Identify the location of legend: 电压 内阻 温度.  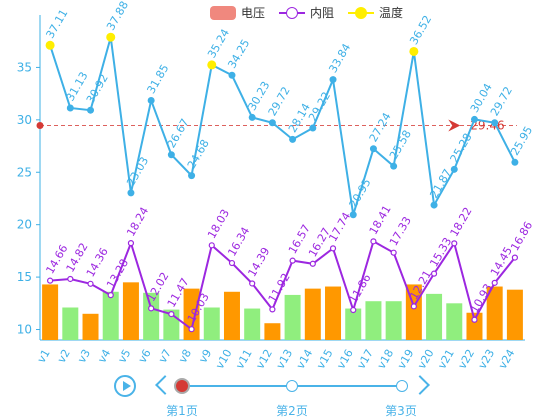
(313, 12).